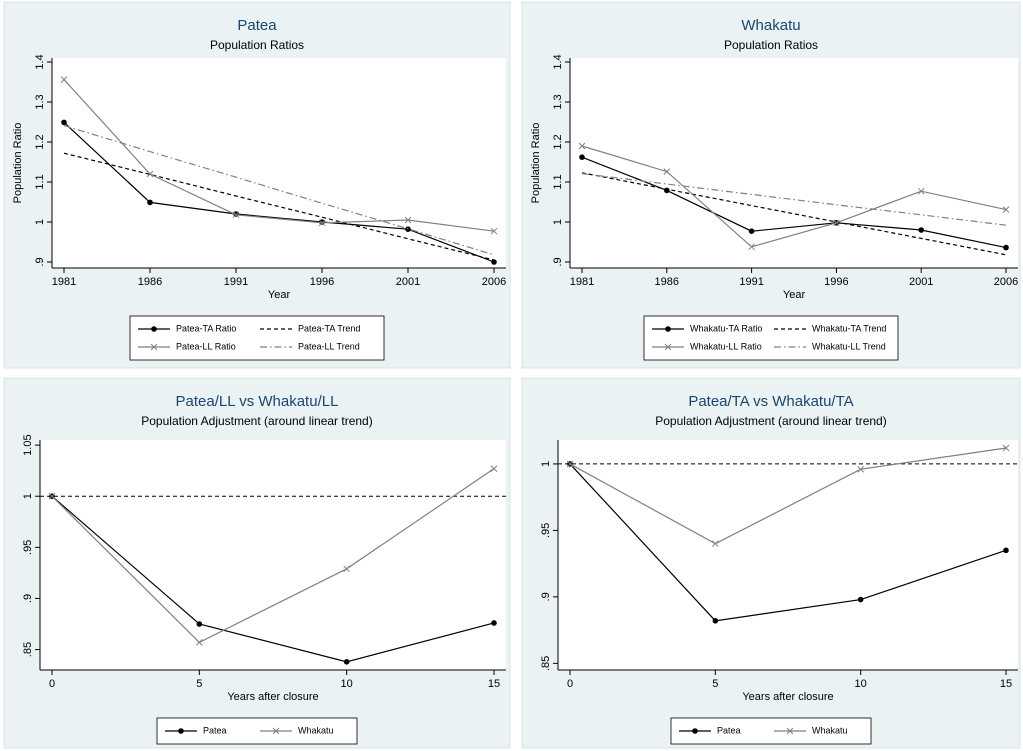  I want to click on x-tick-label: 0, so click(52, 684).